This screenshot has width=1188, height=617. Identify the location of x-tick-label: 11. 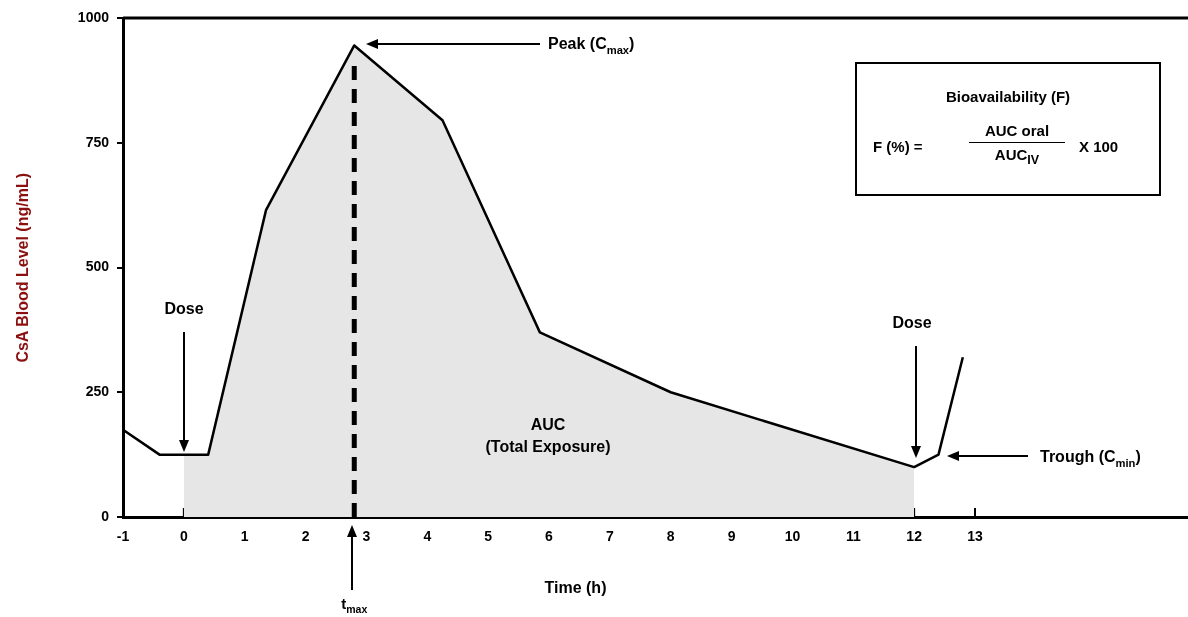
(853, 536).